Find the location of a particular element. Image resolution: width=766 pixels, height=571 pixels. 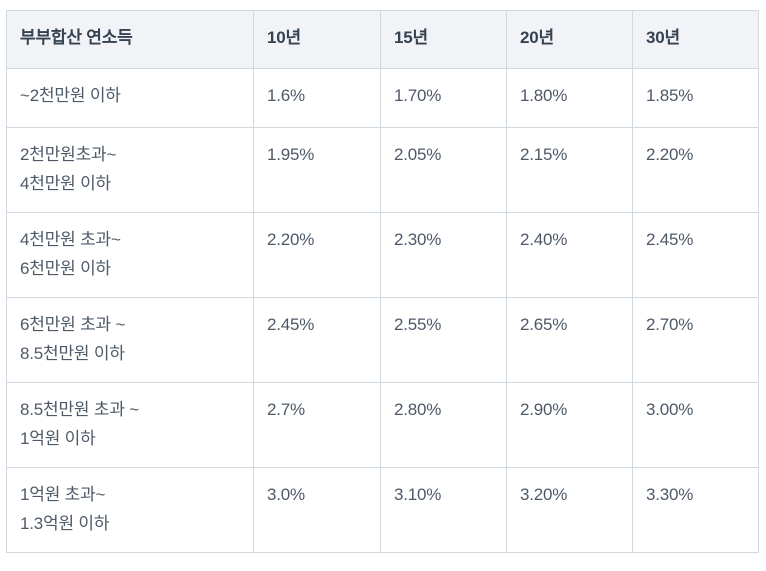

header-cell-term-10y: 10년 is located at coordinates (317, 39).